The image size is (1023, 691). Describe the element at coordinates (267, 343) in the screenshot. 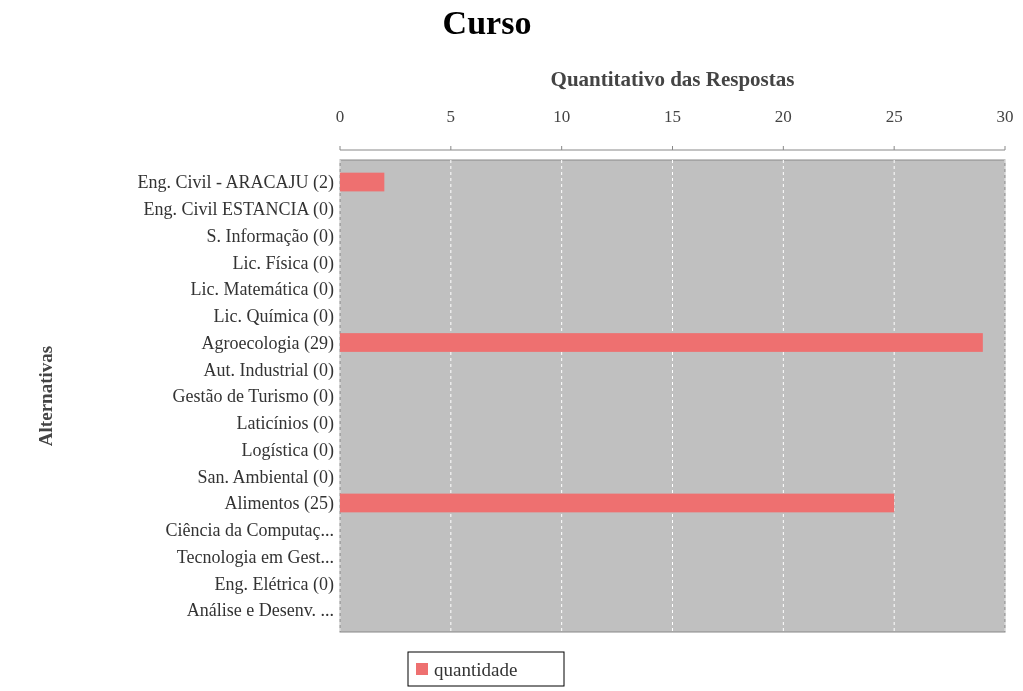

I see `y-tick-label: Agroecologia (29)` at that location.